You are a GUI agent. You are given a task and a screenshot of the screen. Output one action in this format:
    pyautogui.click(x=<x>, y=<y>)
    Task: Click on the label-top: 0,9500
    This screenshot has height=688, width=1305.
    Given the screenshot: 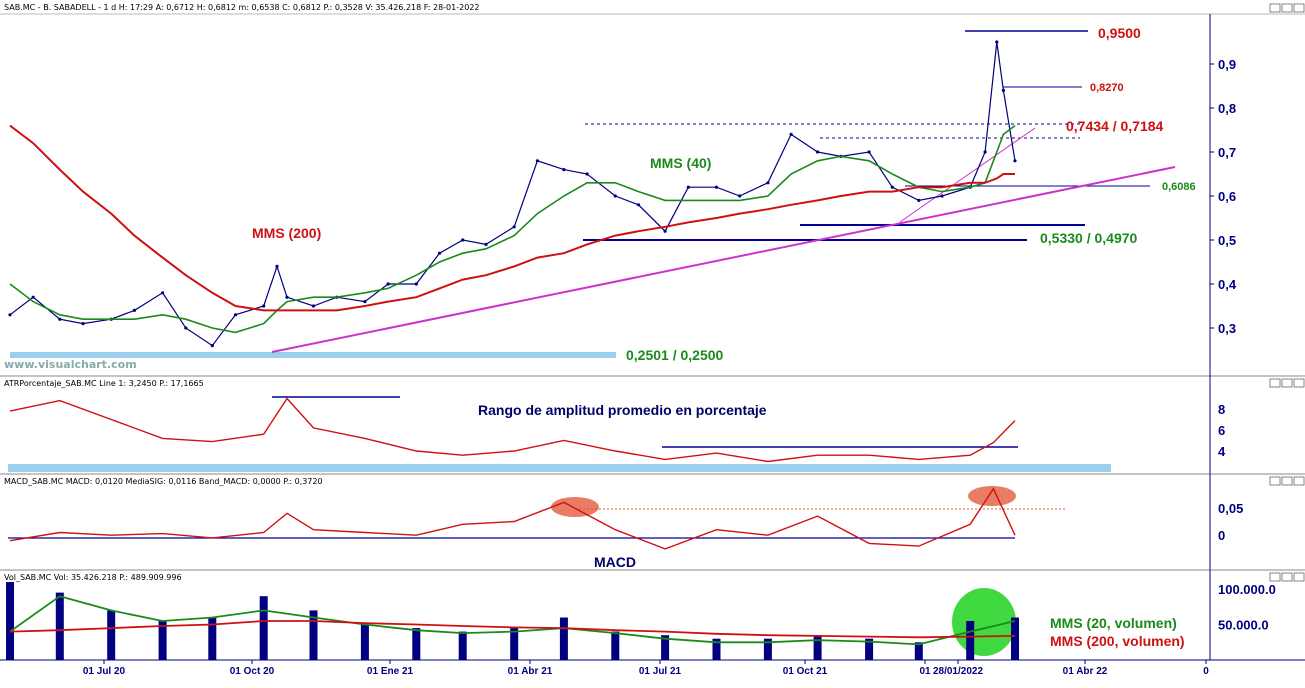 What is the action you would take?
    pyautogui.click(x=1119, y=33)
    